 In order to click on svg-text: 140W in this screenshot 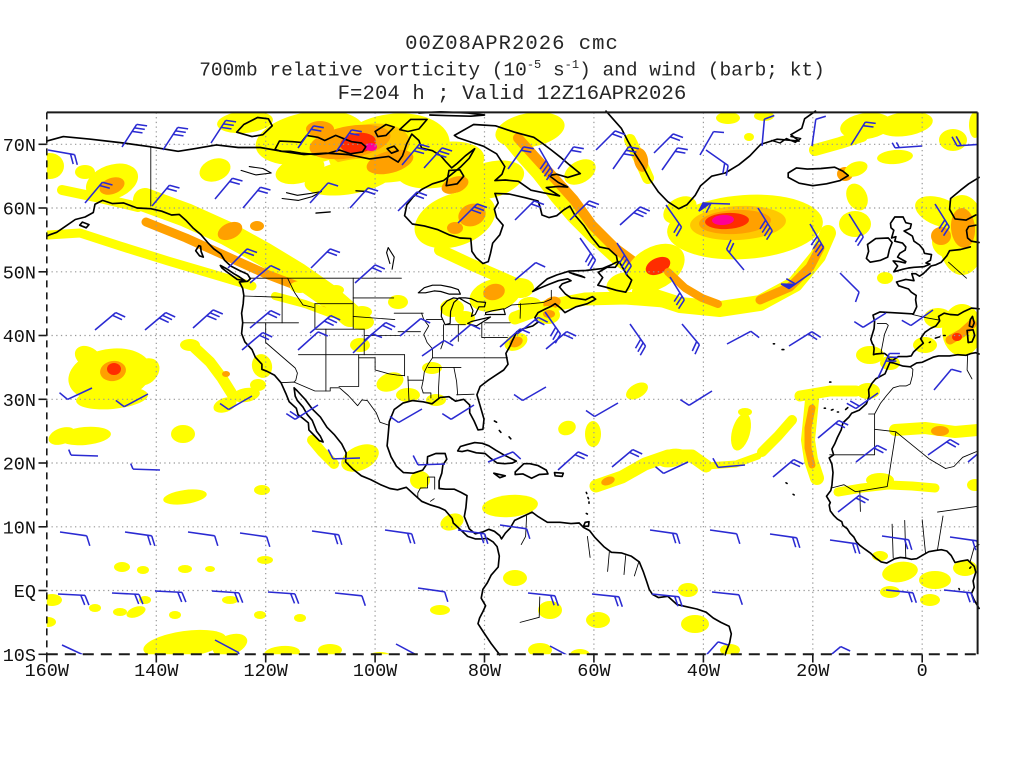, I will do `click(156, 671)`.